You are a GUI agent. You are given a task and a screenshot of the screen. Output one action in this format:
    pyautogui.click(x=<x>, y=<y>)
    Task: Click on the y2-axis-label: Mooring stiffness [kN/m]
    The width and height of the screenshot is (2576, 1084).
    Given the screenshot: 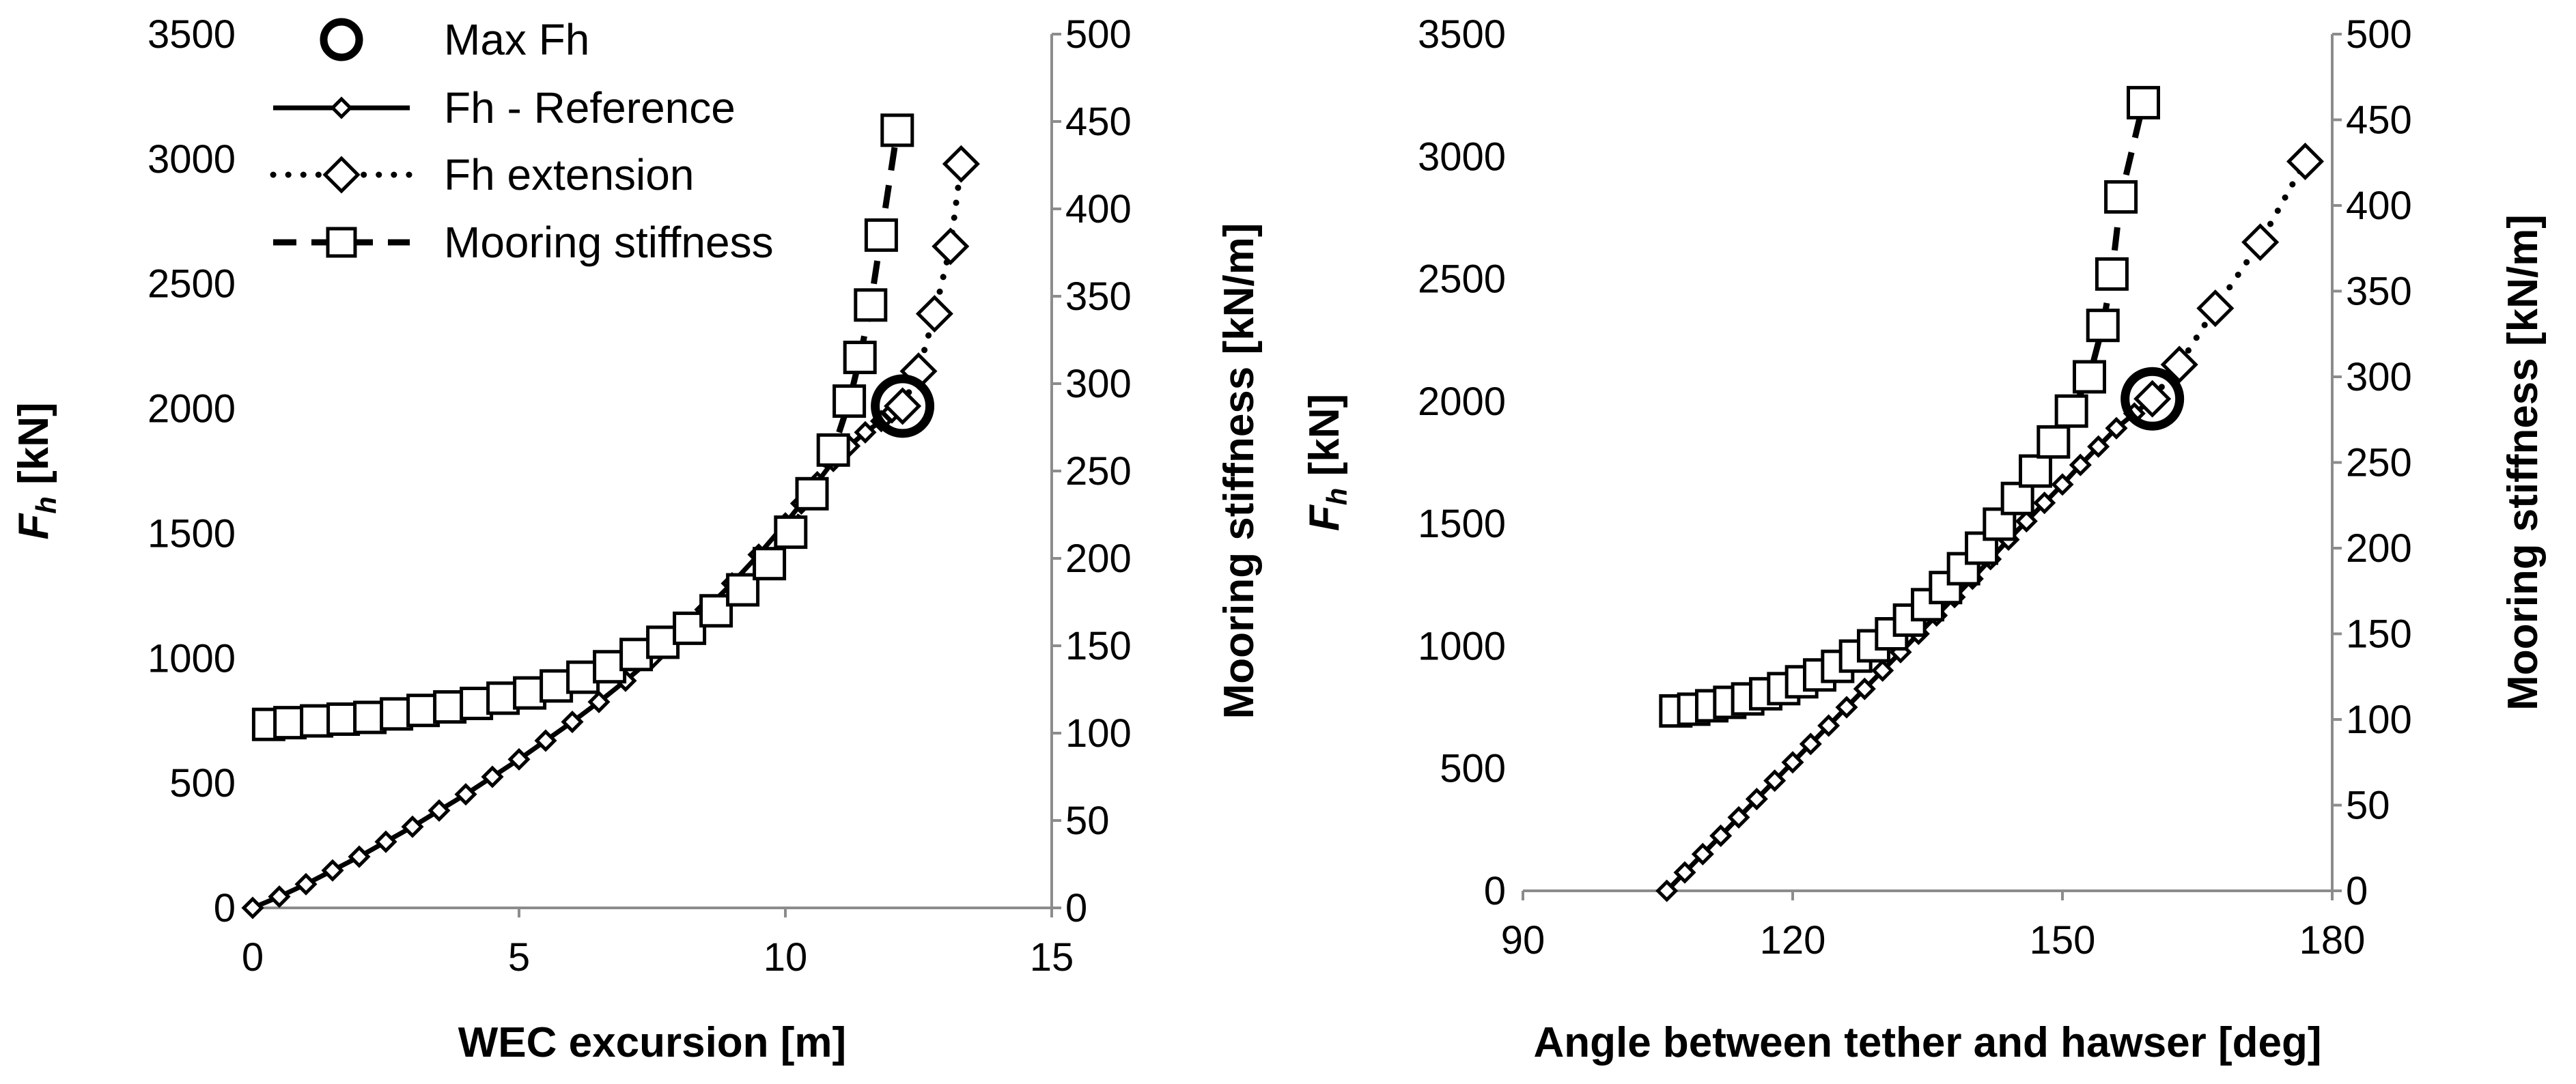 What is the action you would take?
    pyautogui.click(x=2523, y=462)
    